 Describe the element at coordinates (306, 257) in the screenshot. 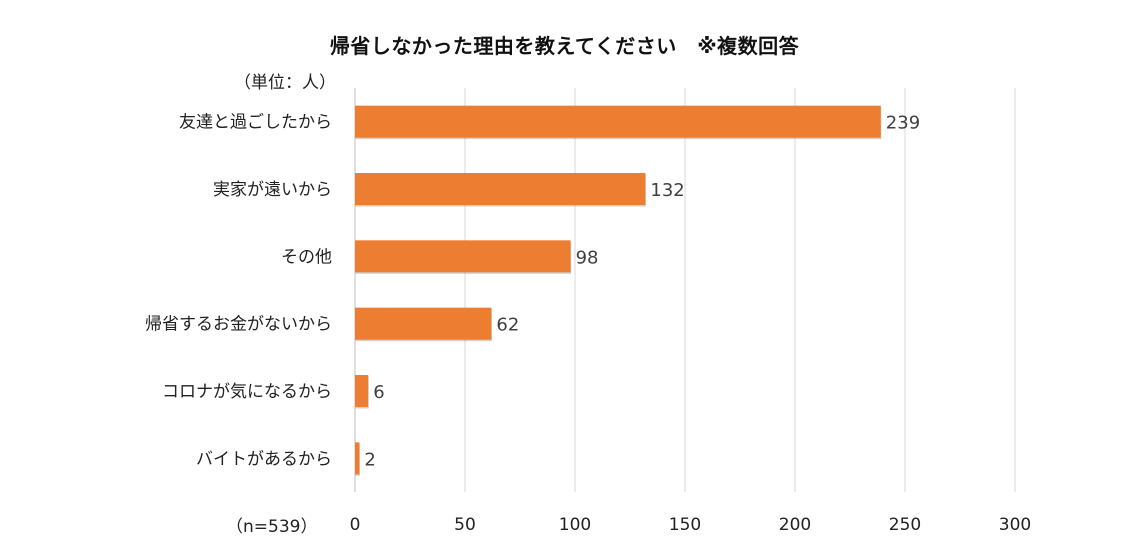

I see `category-label: その他` at that location.